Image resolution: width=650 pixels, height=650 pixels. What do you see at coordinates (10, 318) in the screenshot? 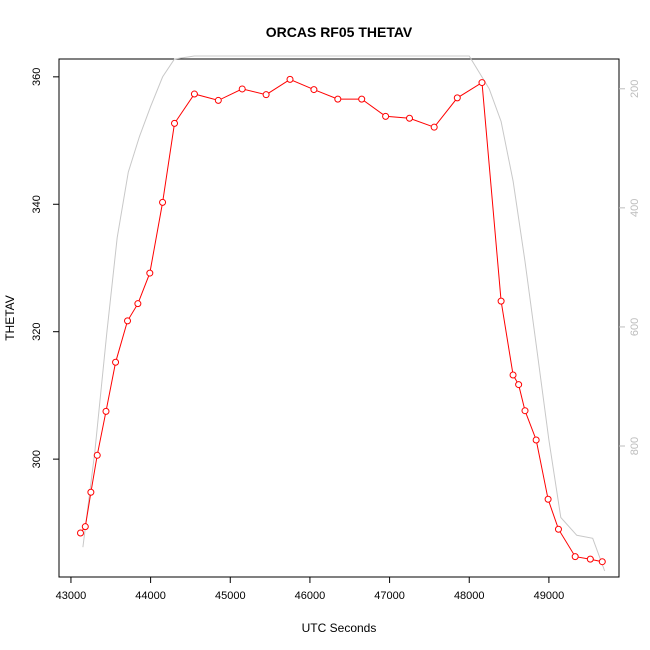
I see `y-axis-label: THETAV` at bounding box center [10, 318].